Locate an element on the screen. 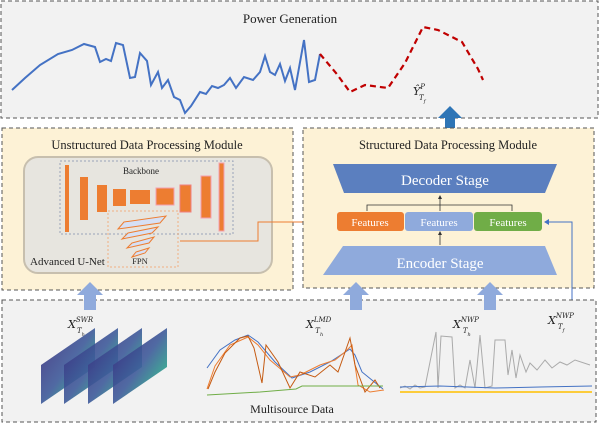 Image resolution: width=600 pixels, height=426 pixels. unstructured-module-title: Unstructured Data Processing Module is located at coordinates (147, 145).